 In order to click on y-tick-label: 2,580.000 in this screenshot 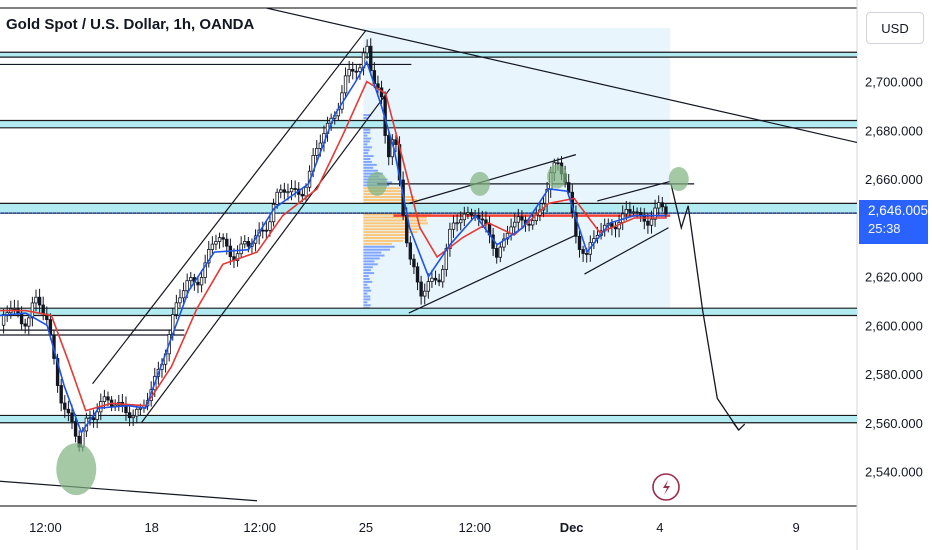, I will do `click(894, 374)`.